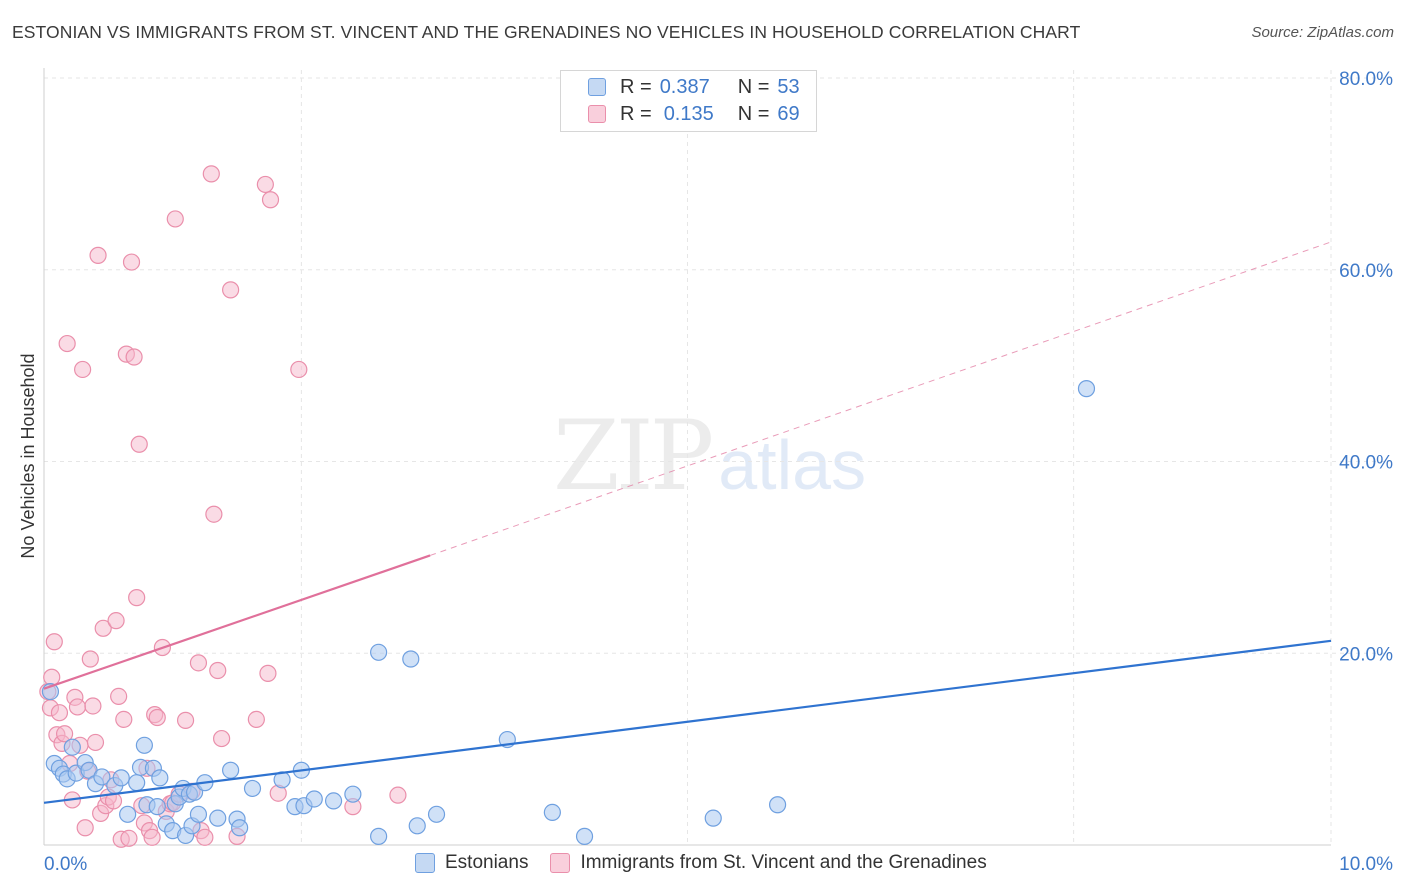 This screenshot has width=1406, height=892. What do you see at coordinates (788, 86) in the screenshot?
I see `legend-n-value: 53` at bounding box center [788, 86].